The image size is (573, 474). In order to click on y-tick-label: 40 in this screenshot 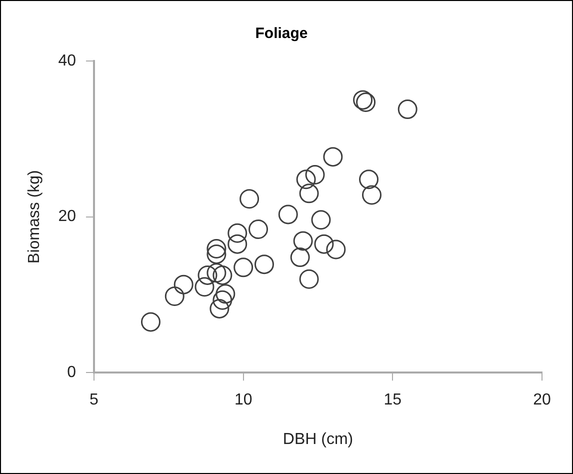, I will do `click(67, 61)`.